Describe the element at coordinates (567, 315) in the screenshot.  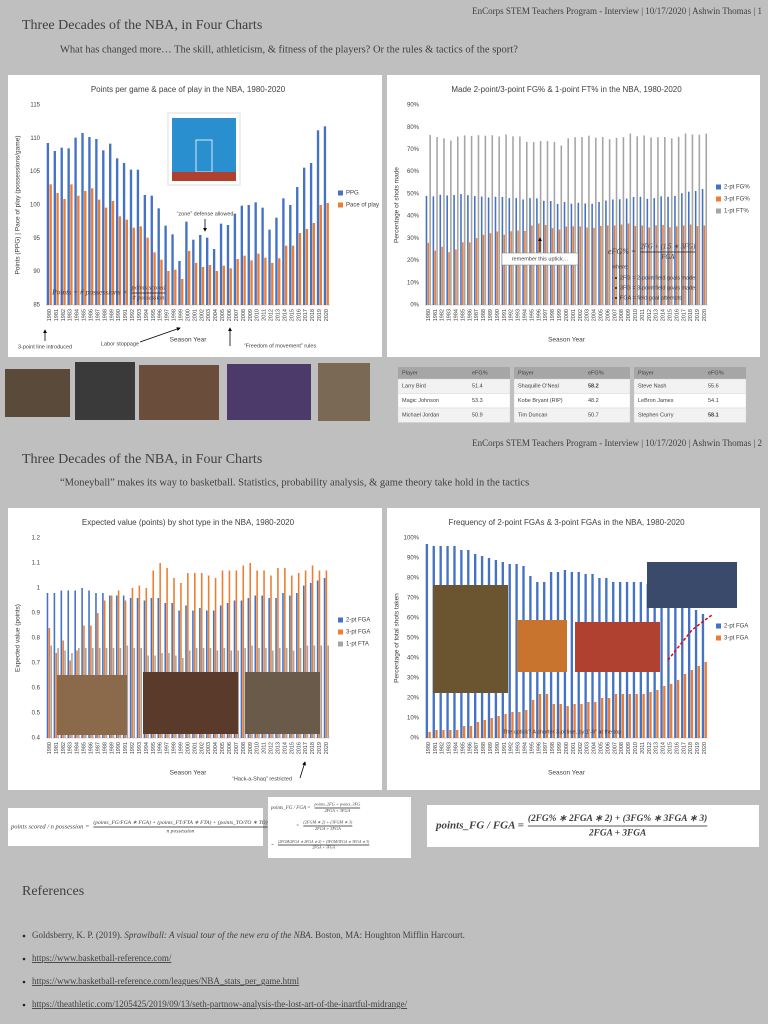
I see `x-tick-label: 2000` at that location.